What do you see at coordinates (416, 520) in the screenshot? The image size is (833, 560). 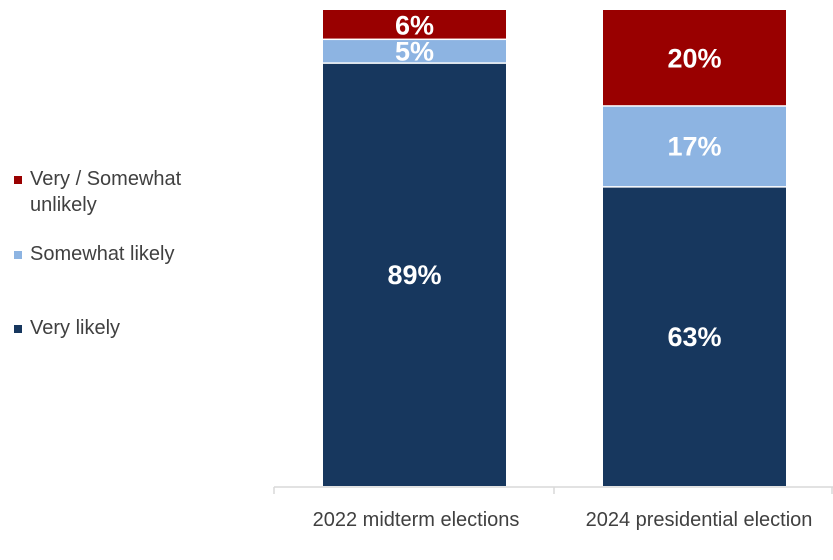 I see `category-label-2022: 2022 midterm elections` at bounding box center [416, 520].